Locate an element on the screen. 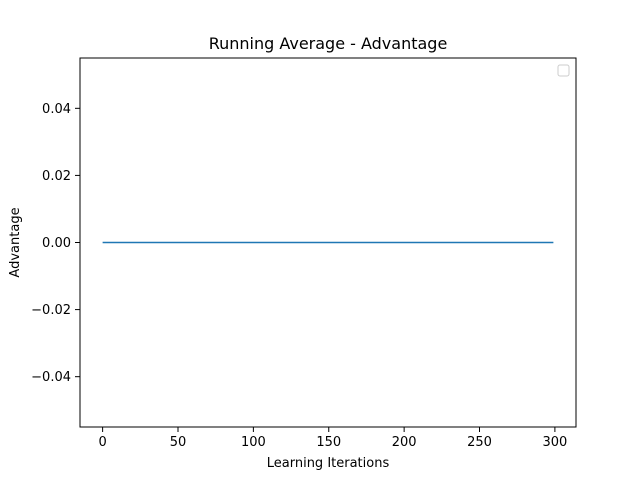  x-tick-label: 100 is located at coordinates (253, 442).